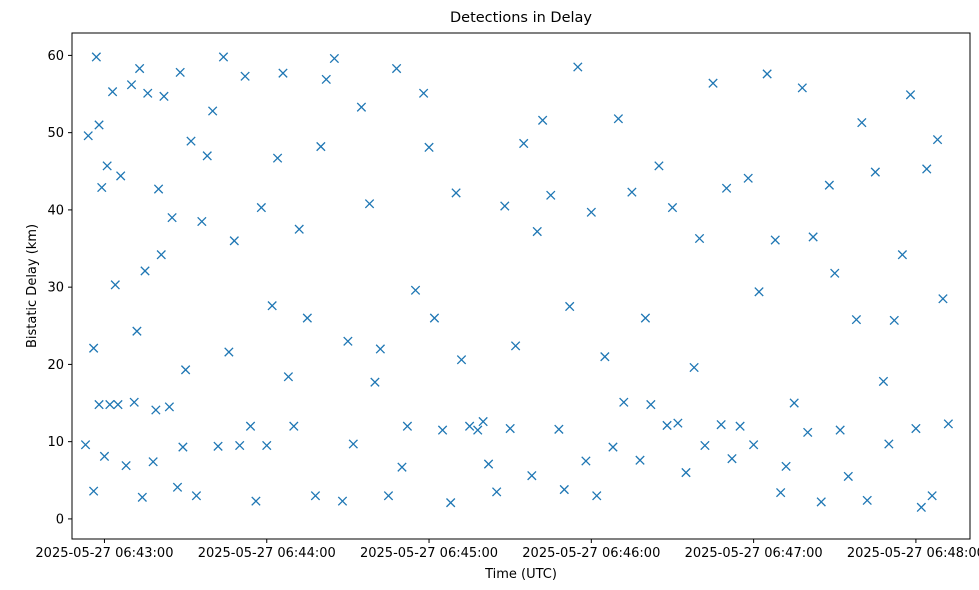 The image size is (979, 590). What do you see at coordinates (55, 365) in the screenshot?
I see `y-tick-label: 20` at bounding box center [55, 365].